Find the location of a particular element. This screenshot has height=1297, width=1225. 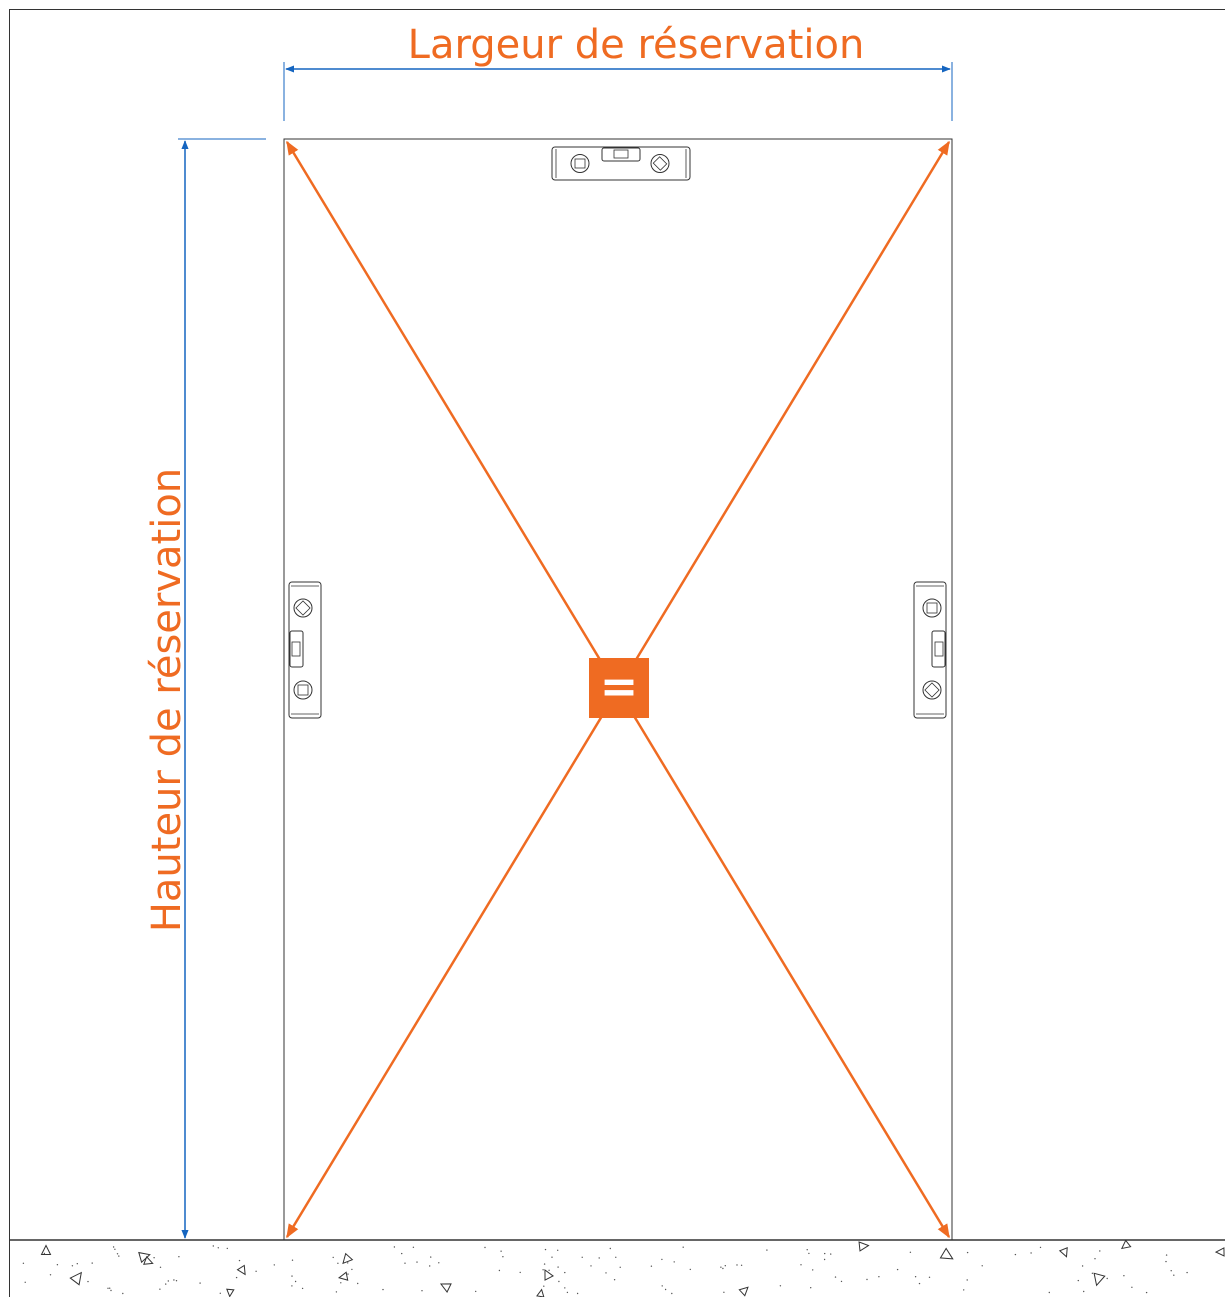

height-label: Hauteur de réservation is located at coordinates (167, 700).